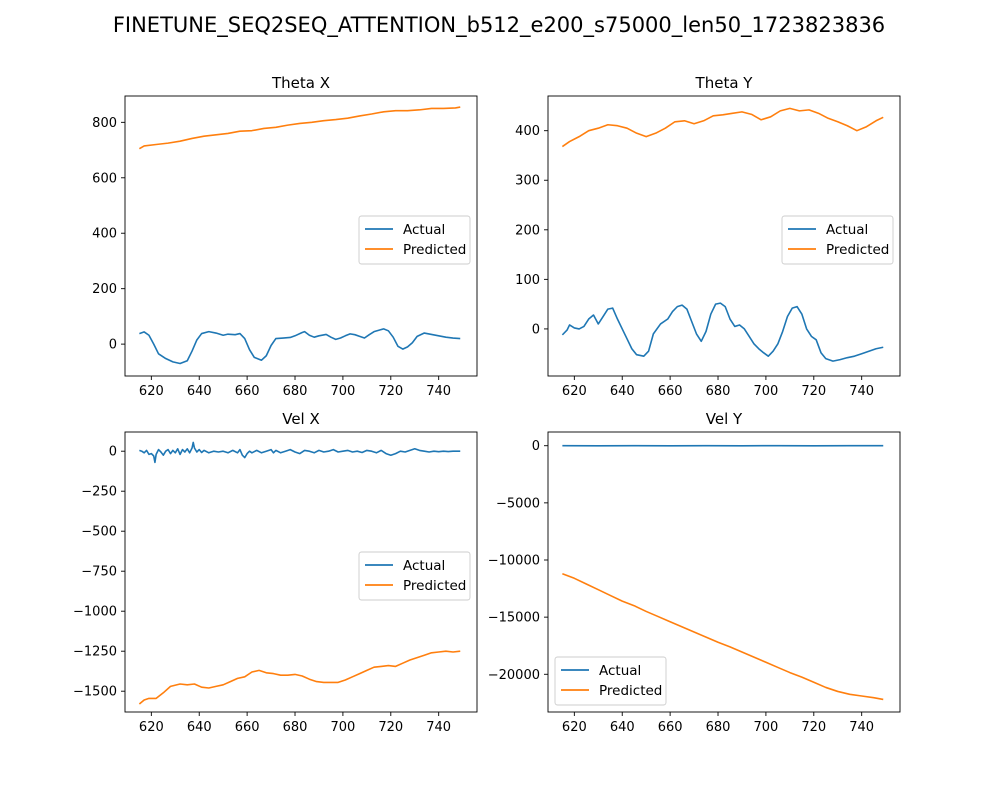 This screenshot has height=800, width=1000. Describe the element at coordinates (514, 675) in the screenshot. I see `vel-y-y-tick-label: −20000` at that location.